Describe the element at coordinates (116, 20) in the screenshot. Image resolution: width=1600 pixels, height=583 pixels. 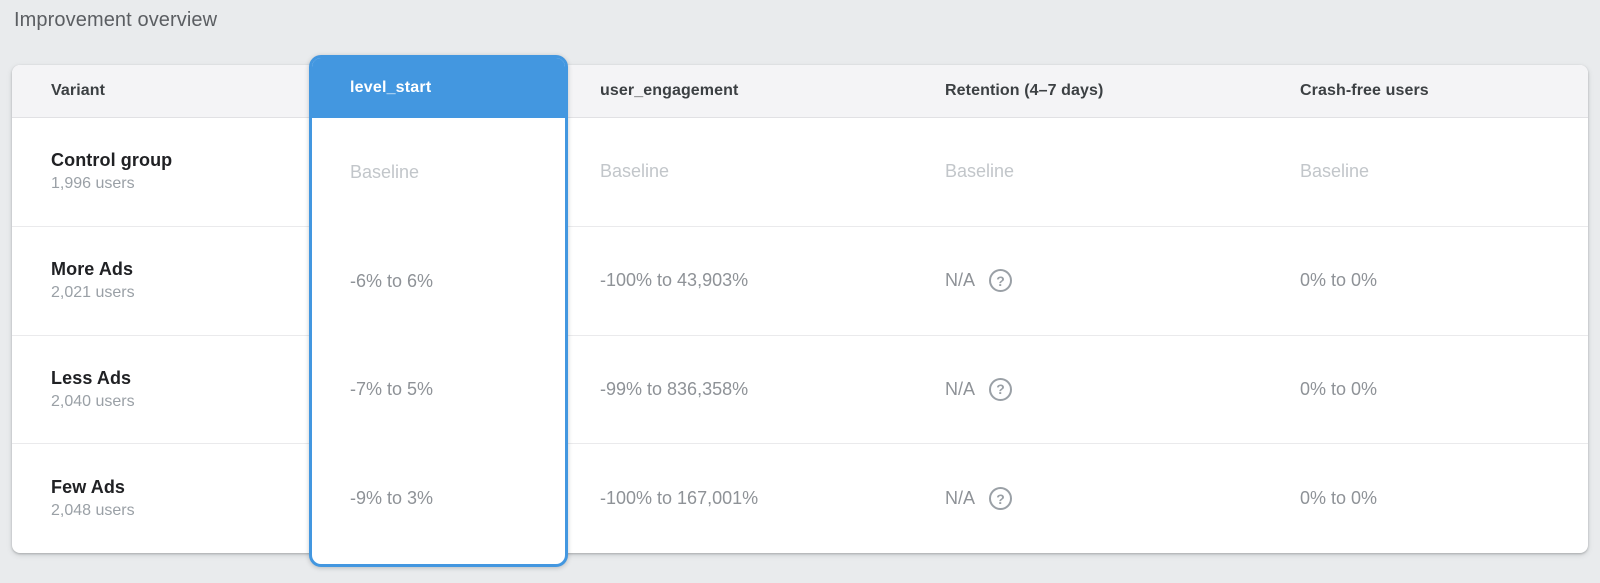
I see `page-title: Improvement overview` at that location.